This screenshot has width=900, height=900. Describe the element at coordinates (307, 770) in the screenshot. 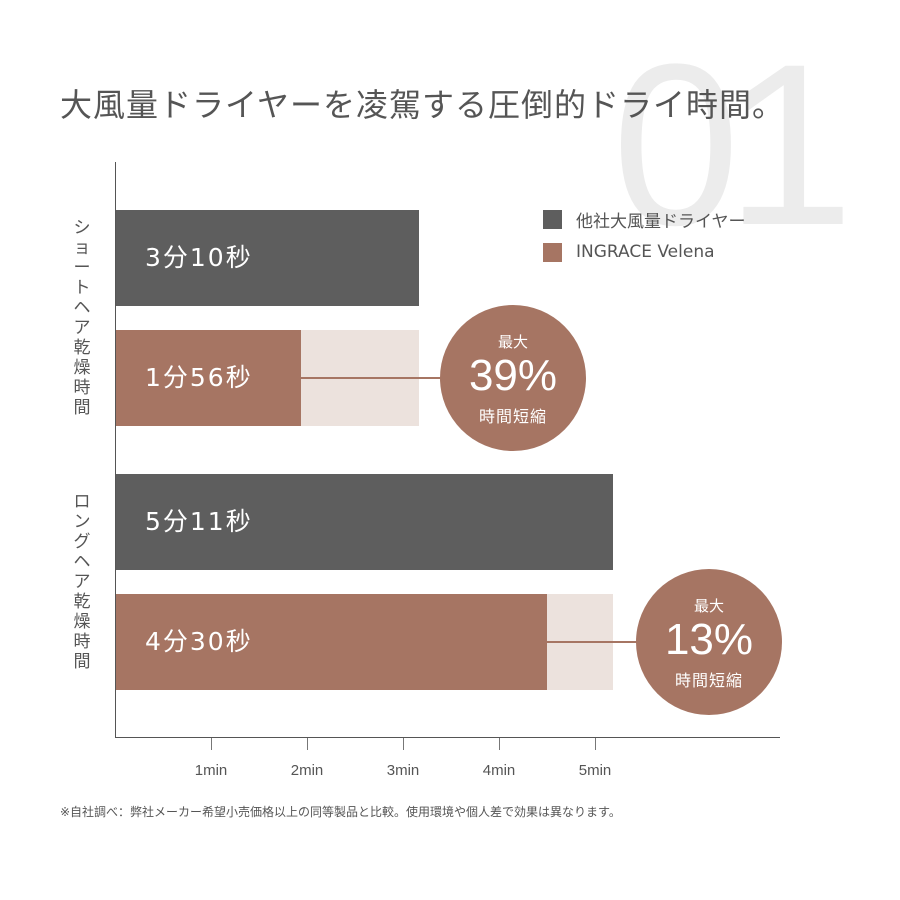

I see `x-tick-label: 2min` at that location.